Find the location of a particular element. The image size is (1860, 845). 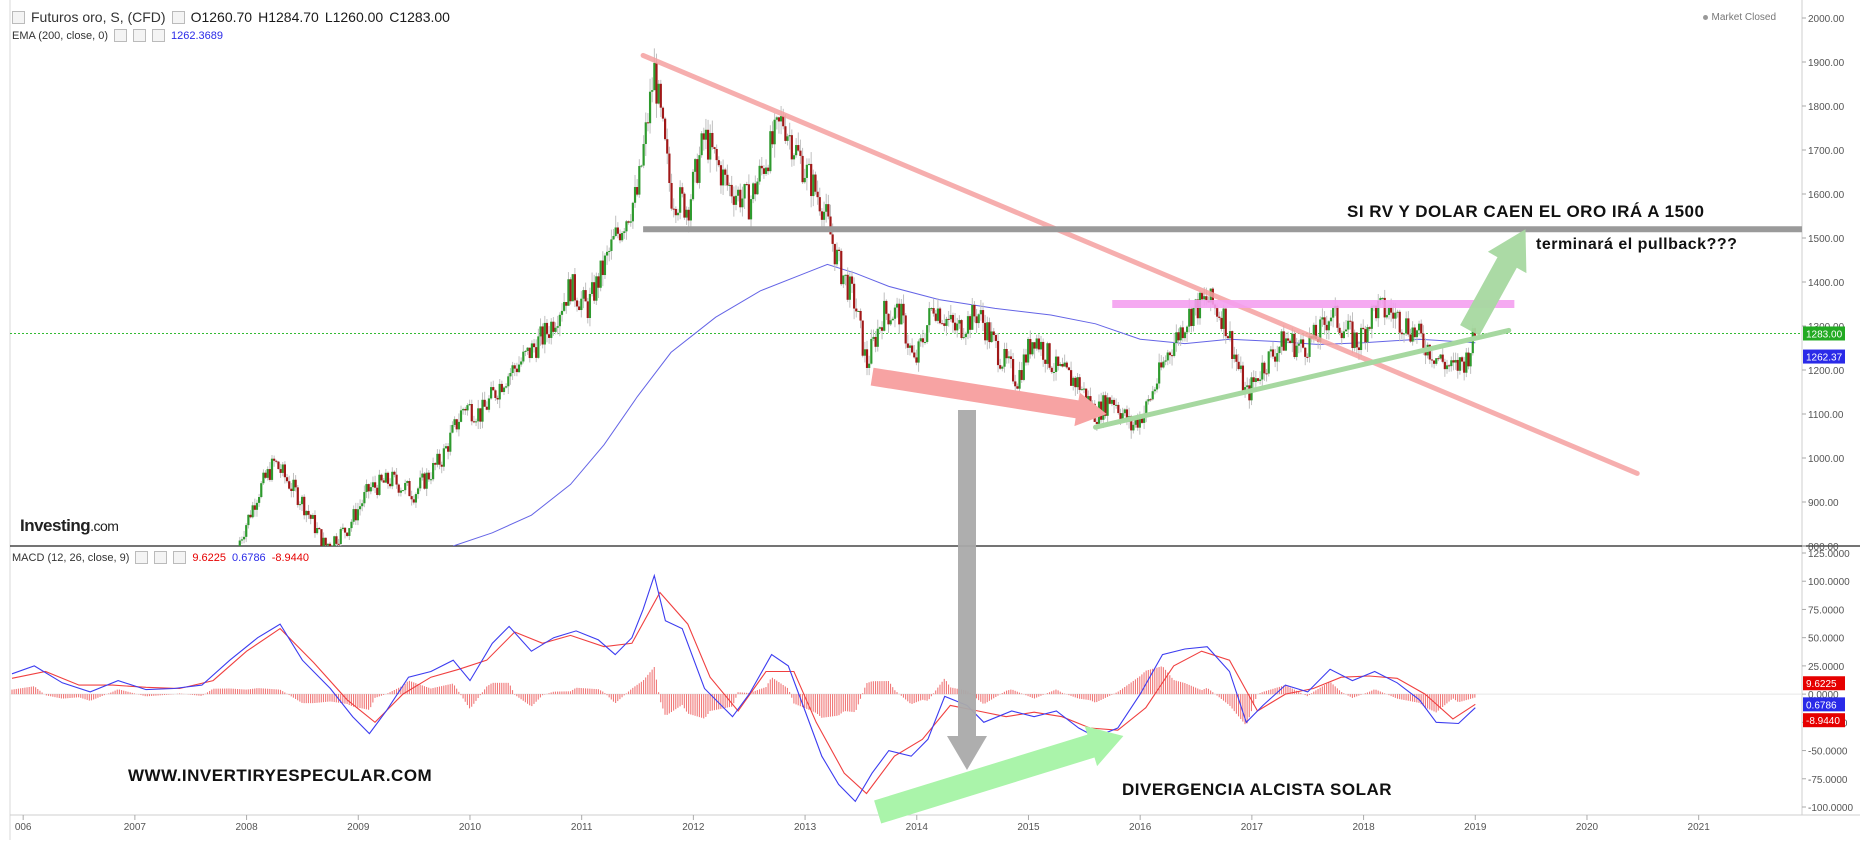

last-price-tag: 1283.00 is located at coordinates (1824, 334).